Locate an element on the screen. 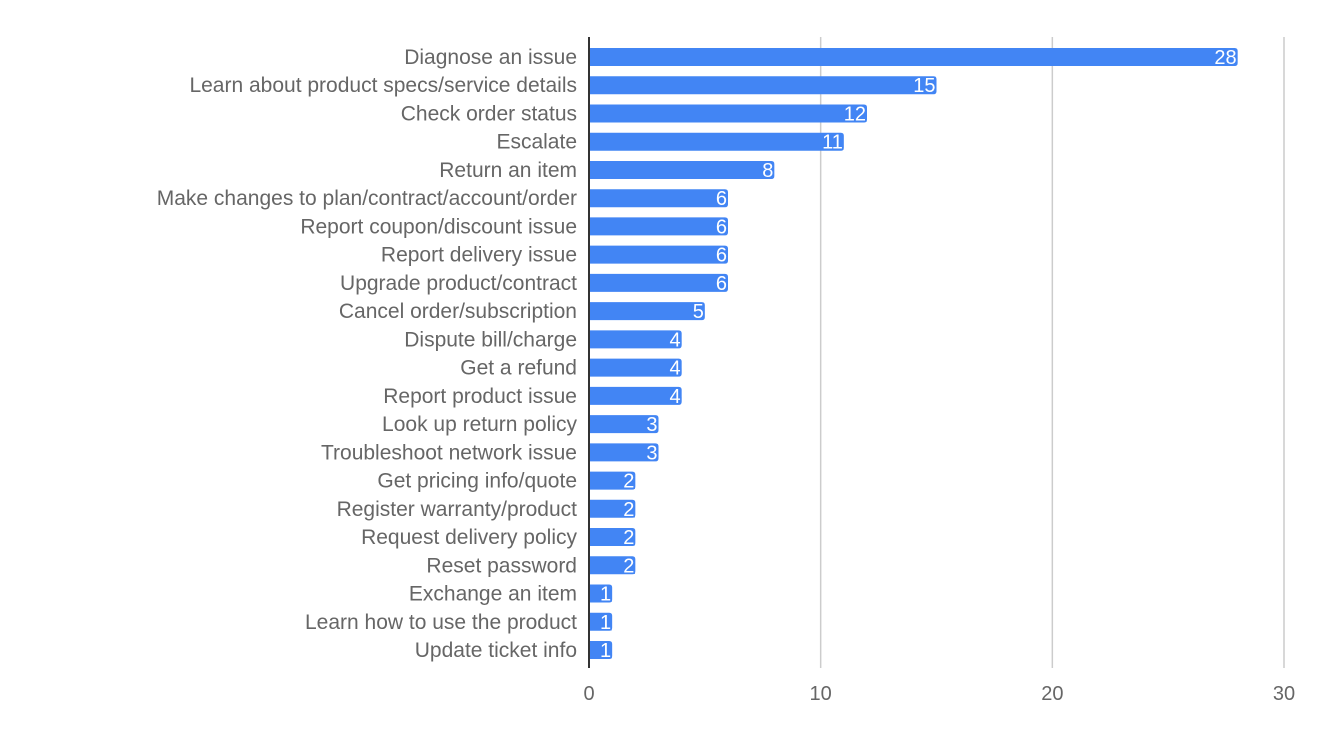 The height and width of the screenshot is (742, 1325). x-axis-ticks: 0 10 20 30 is located at coordinates (939, 694).